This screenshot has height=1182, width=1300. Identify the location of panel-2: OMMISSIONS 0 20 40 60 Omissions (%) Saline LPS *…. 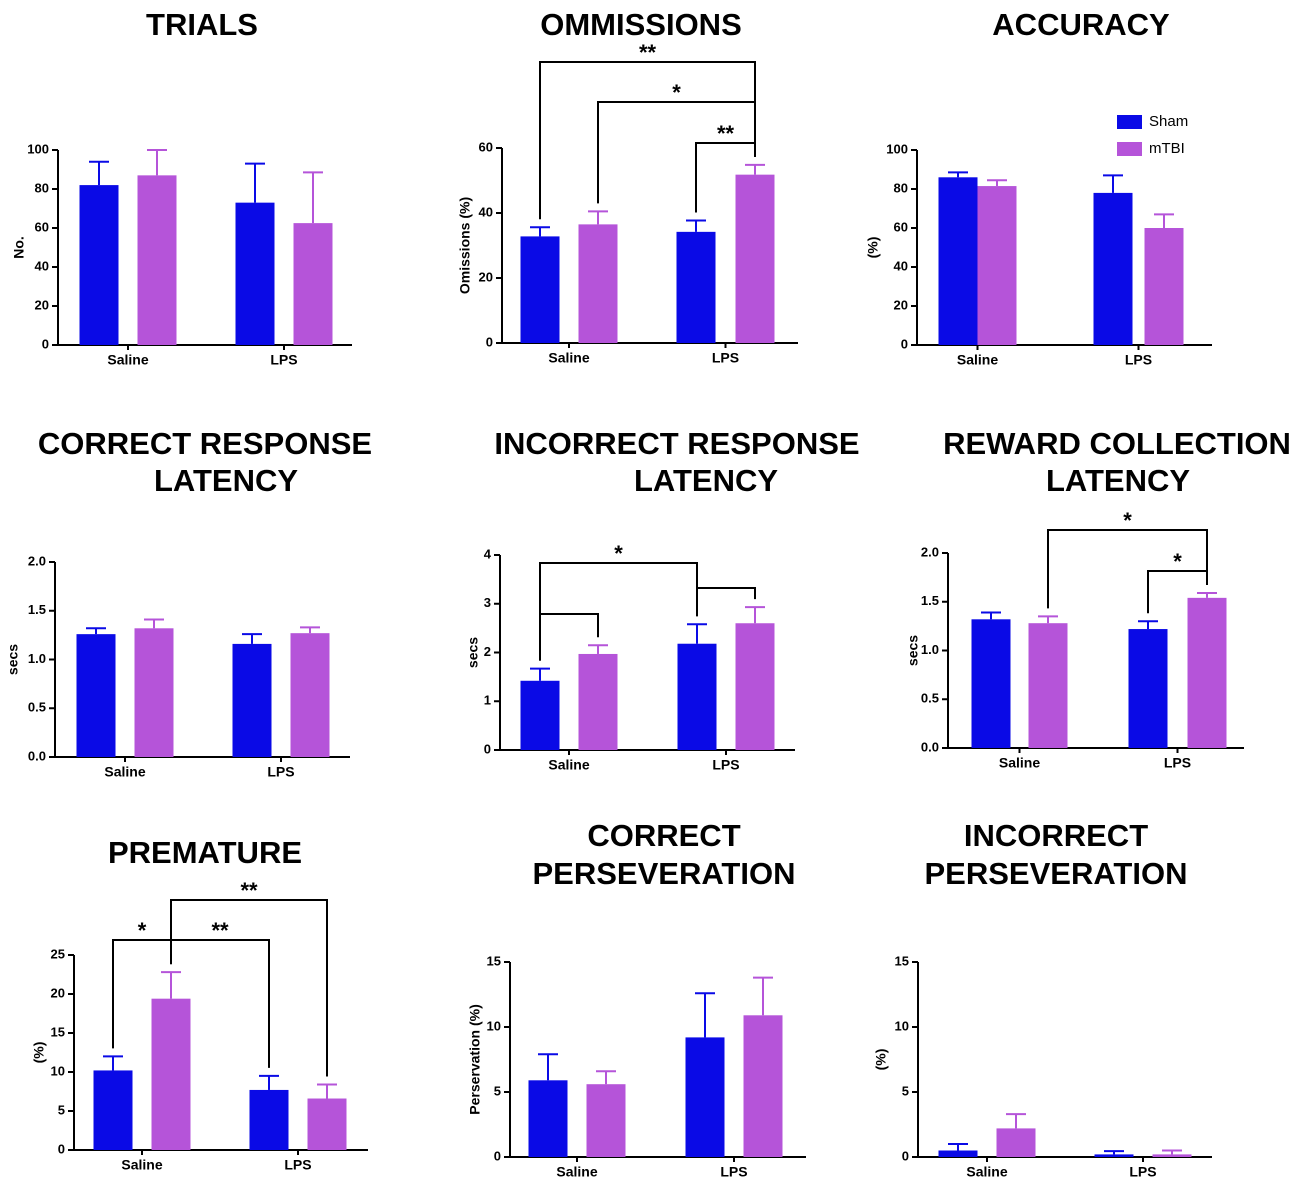
(627, 186).